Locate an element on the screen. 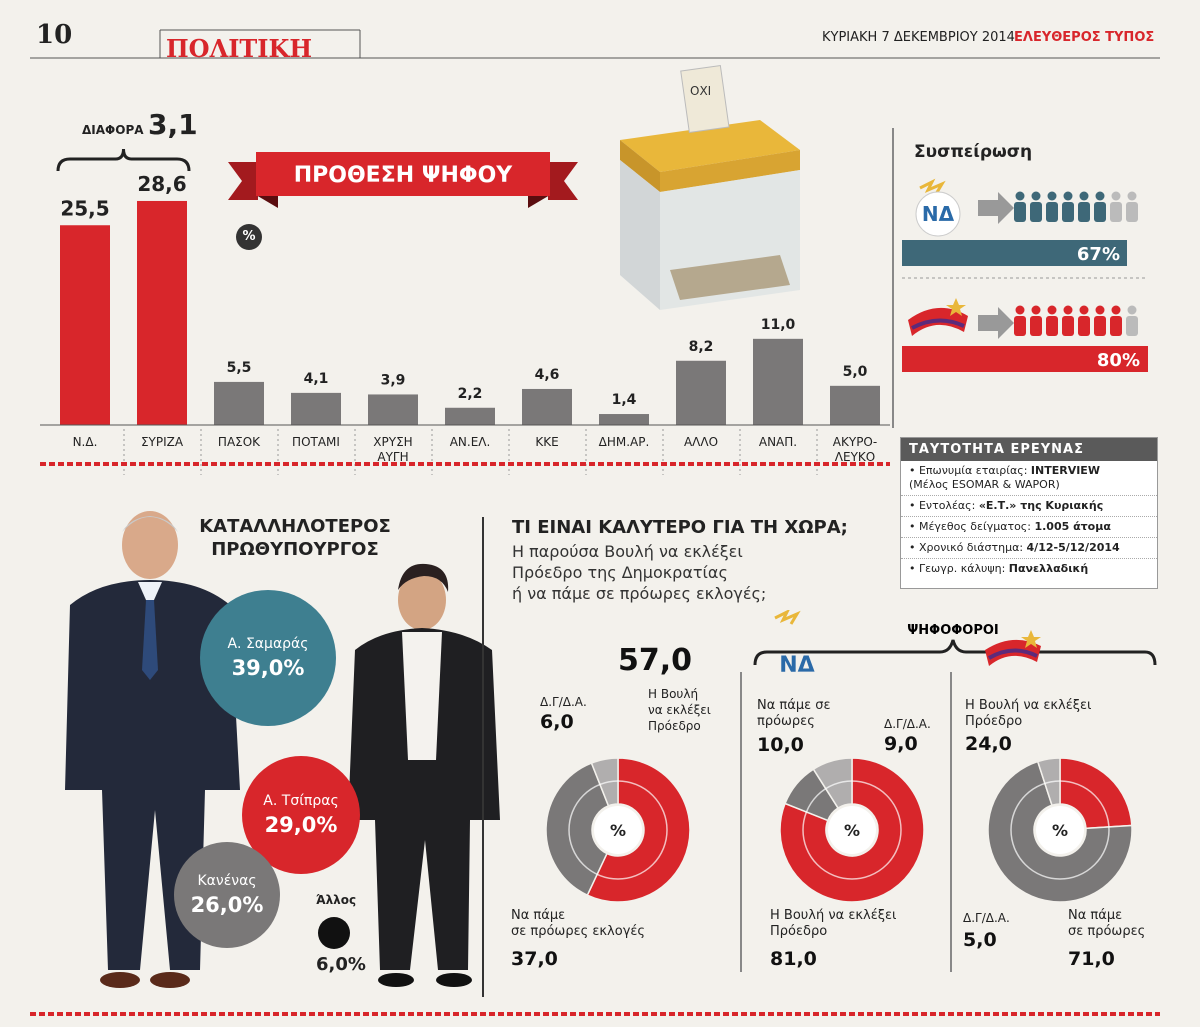 This screenshot has width=1200, height=1027. d1-main-value: 57,0 is located at coordinates (655, 660).